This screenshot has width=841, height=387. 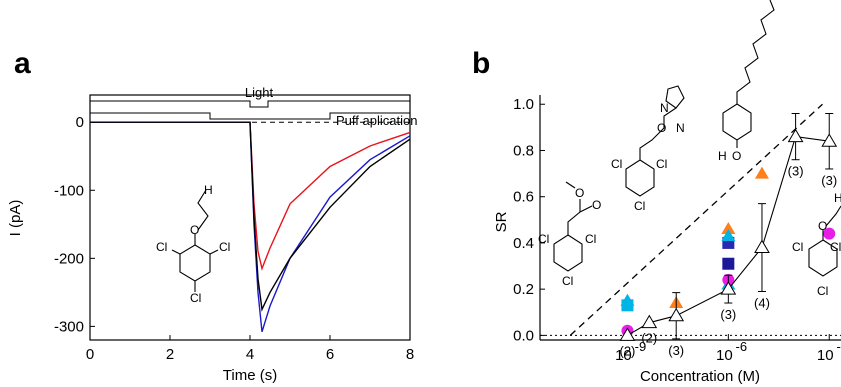 I want to click on y-tick-label: -200, so click(x=69, y=258).